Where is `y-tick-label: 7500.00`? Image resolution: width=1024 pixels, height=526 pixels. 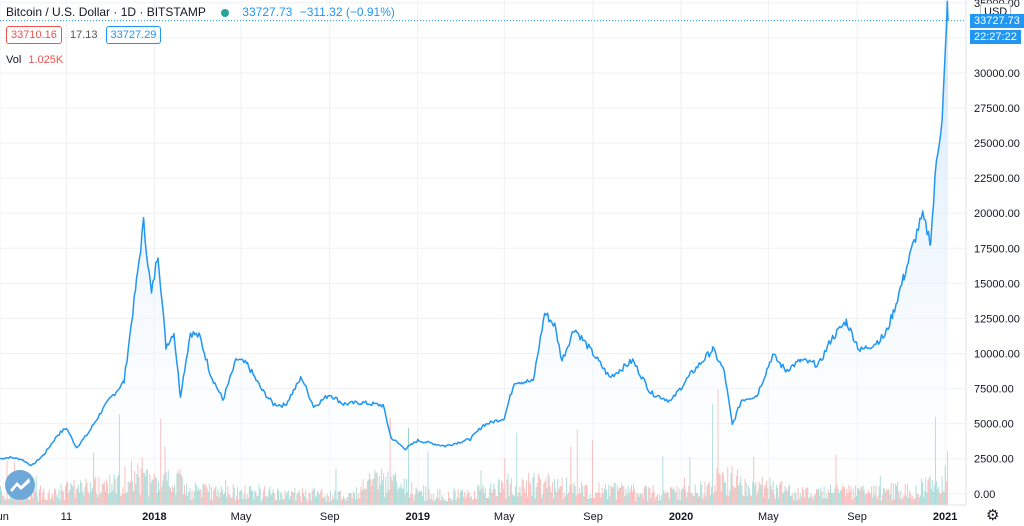 y-tick-label: 7500.00 is located at coordinates (994, 390).